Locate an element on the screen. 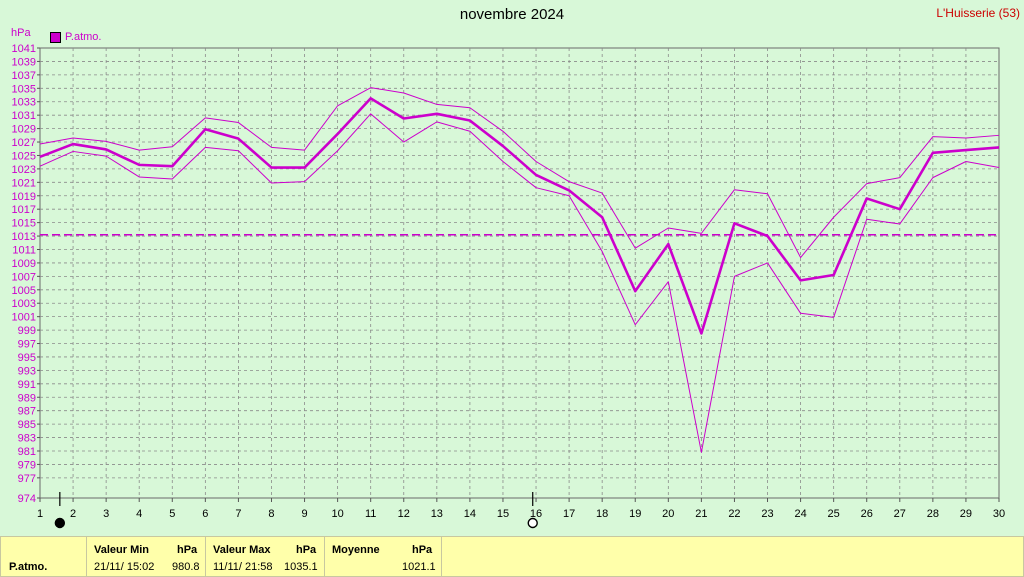 This screenshot has height=577, width=1024. y-tick-label: 991 is located at coordinates (27, 385).